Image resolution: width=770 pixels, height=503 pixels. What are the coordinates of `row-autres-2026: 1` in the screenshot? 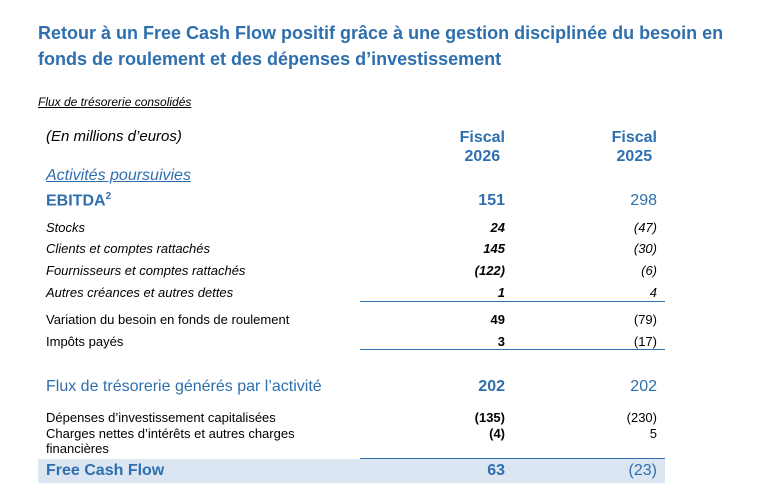 It's located at (501, 292).